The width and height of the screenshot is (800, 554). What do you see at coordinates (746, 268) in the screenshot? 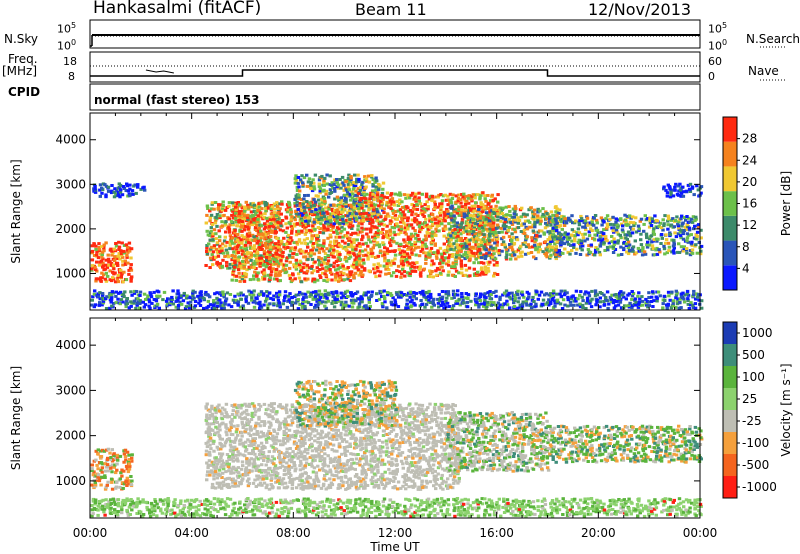
I see `panel-0-colorbar-tick-0: 4` at bounding box center [746, 268].